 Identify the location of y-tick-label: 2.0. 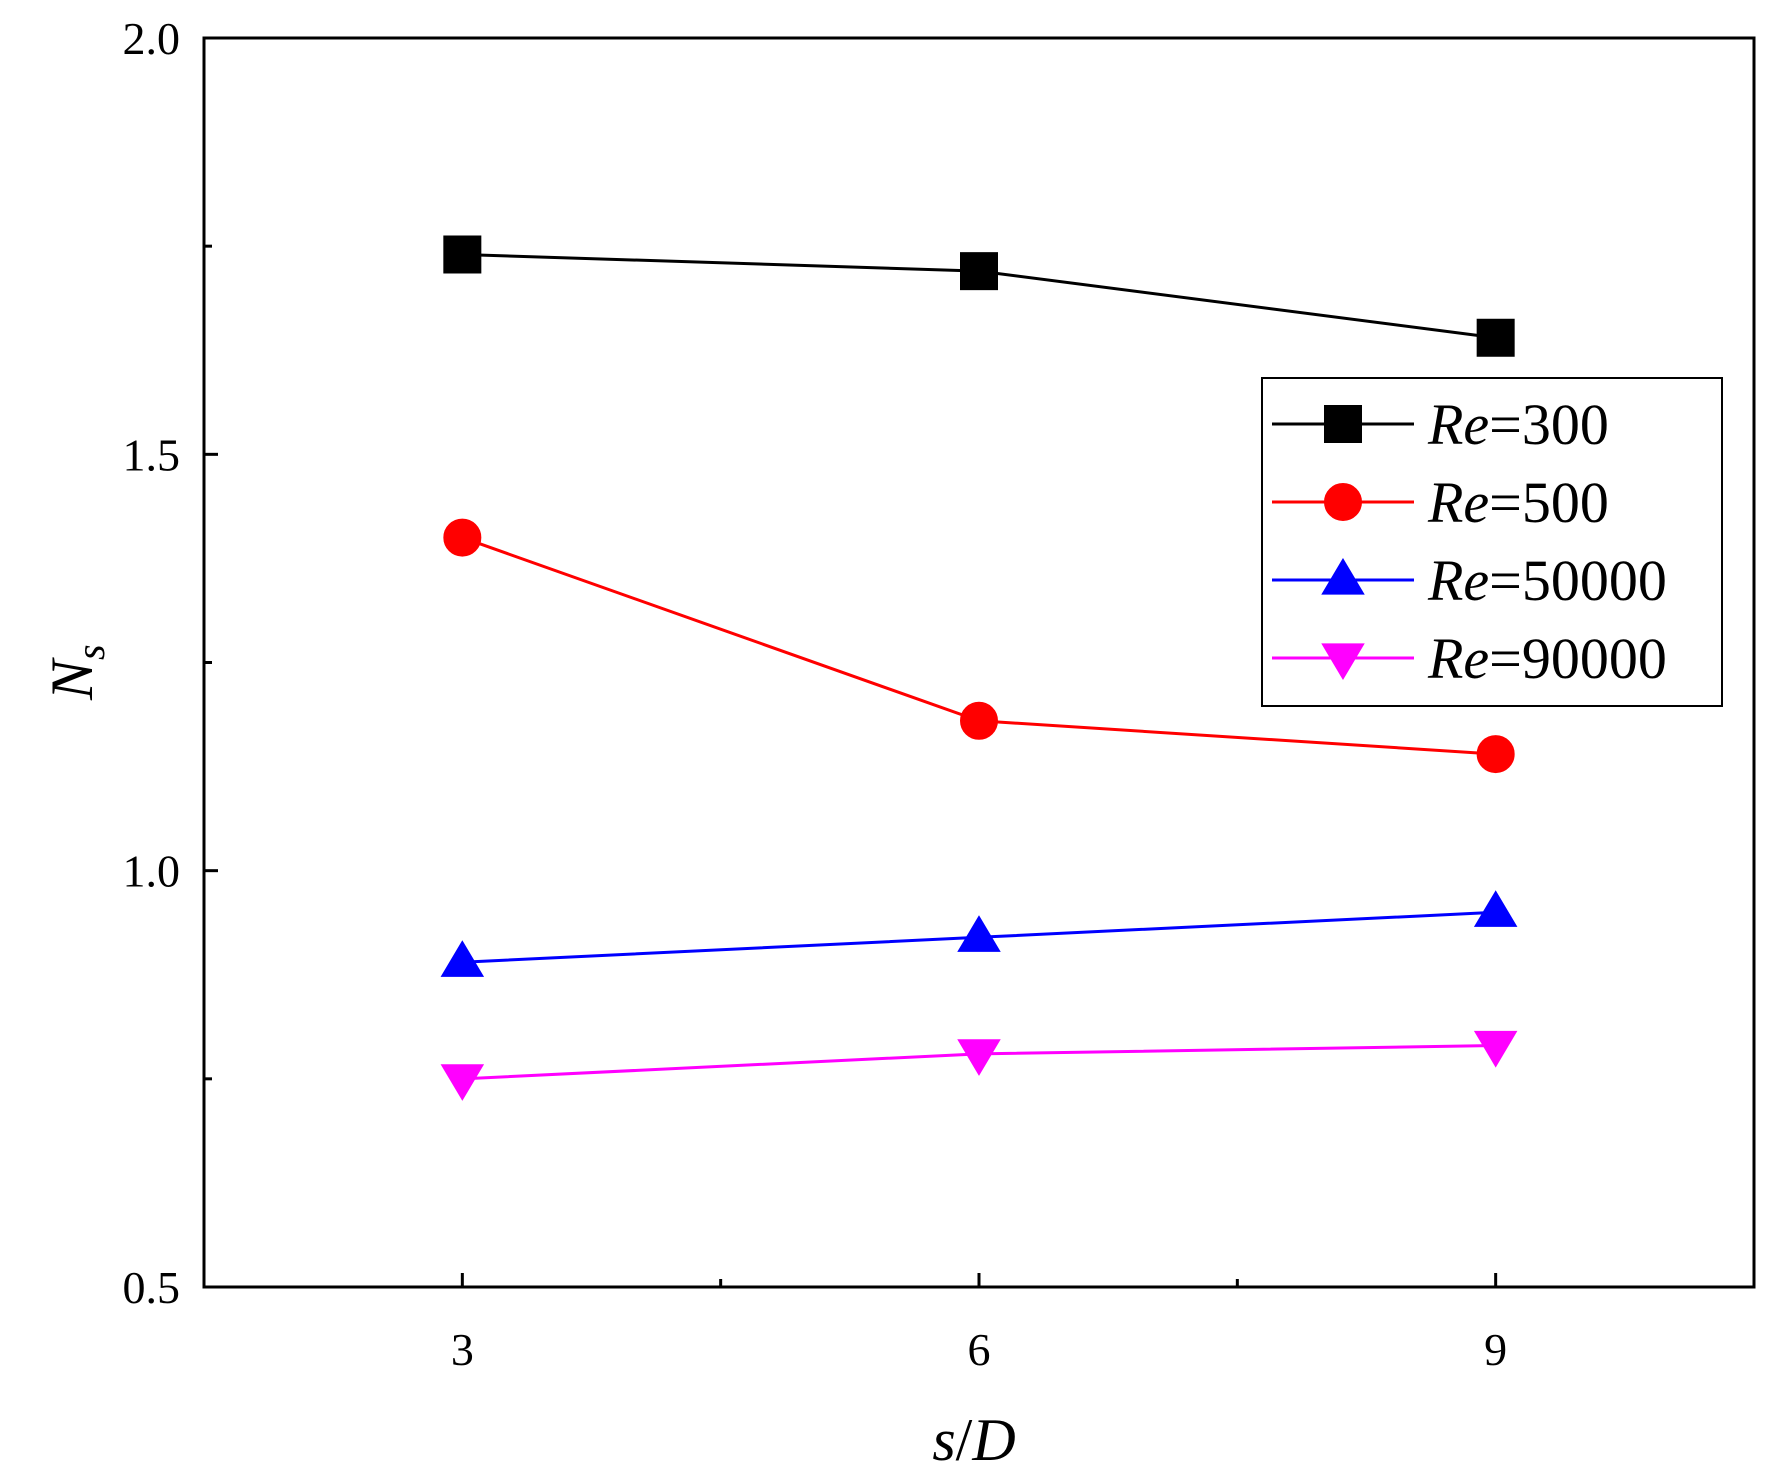
(152, 38).